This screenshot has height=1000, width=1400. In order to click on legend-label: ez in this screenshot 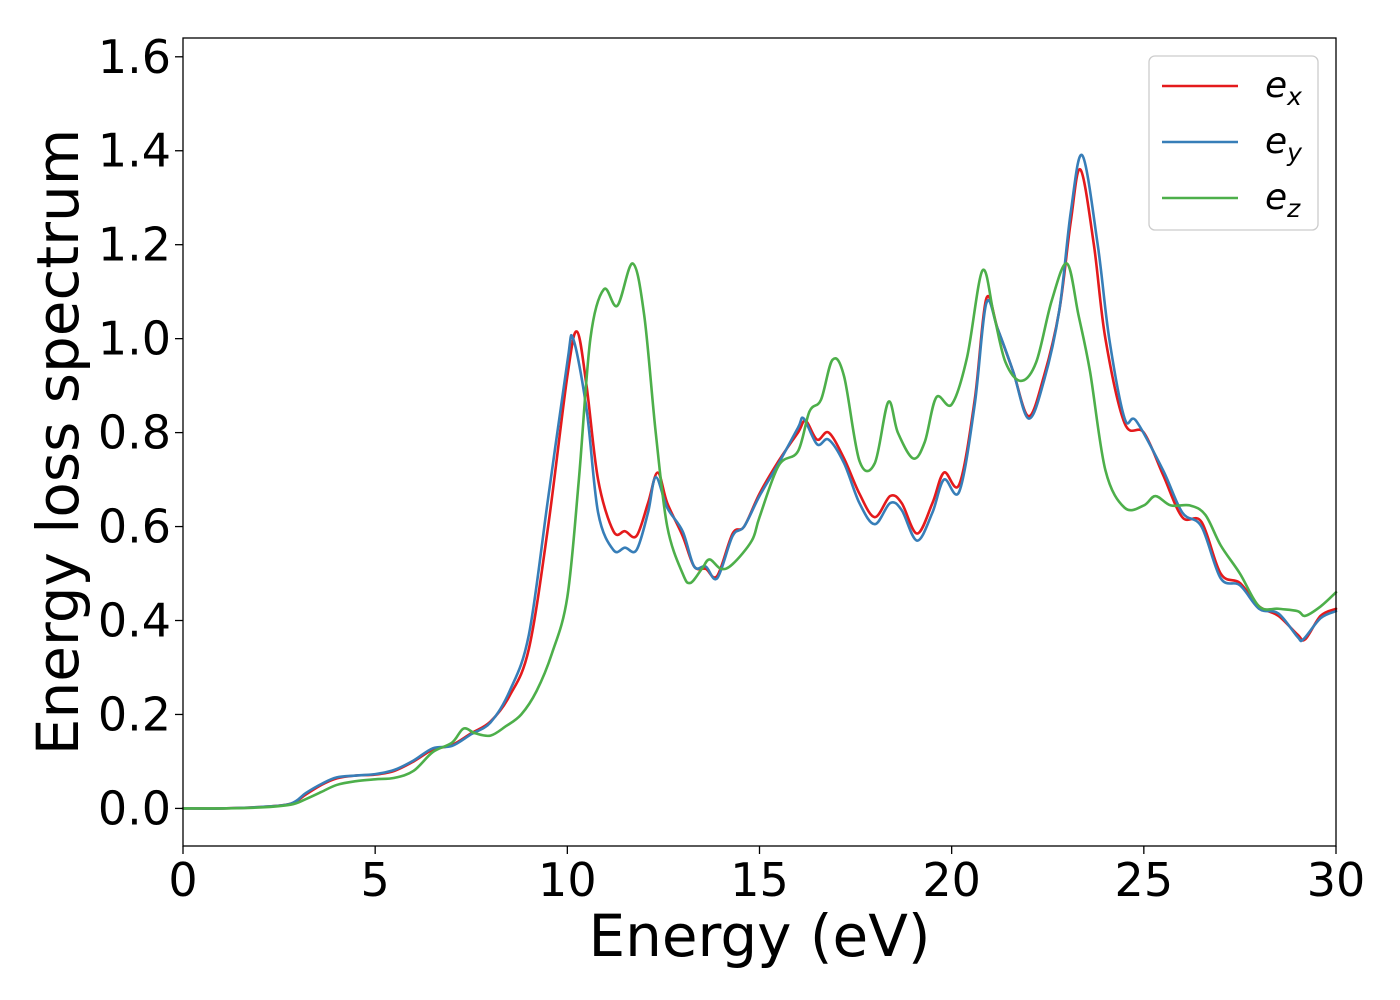, I will do `click(1283, 200)`.